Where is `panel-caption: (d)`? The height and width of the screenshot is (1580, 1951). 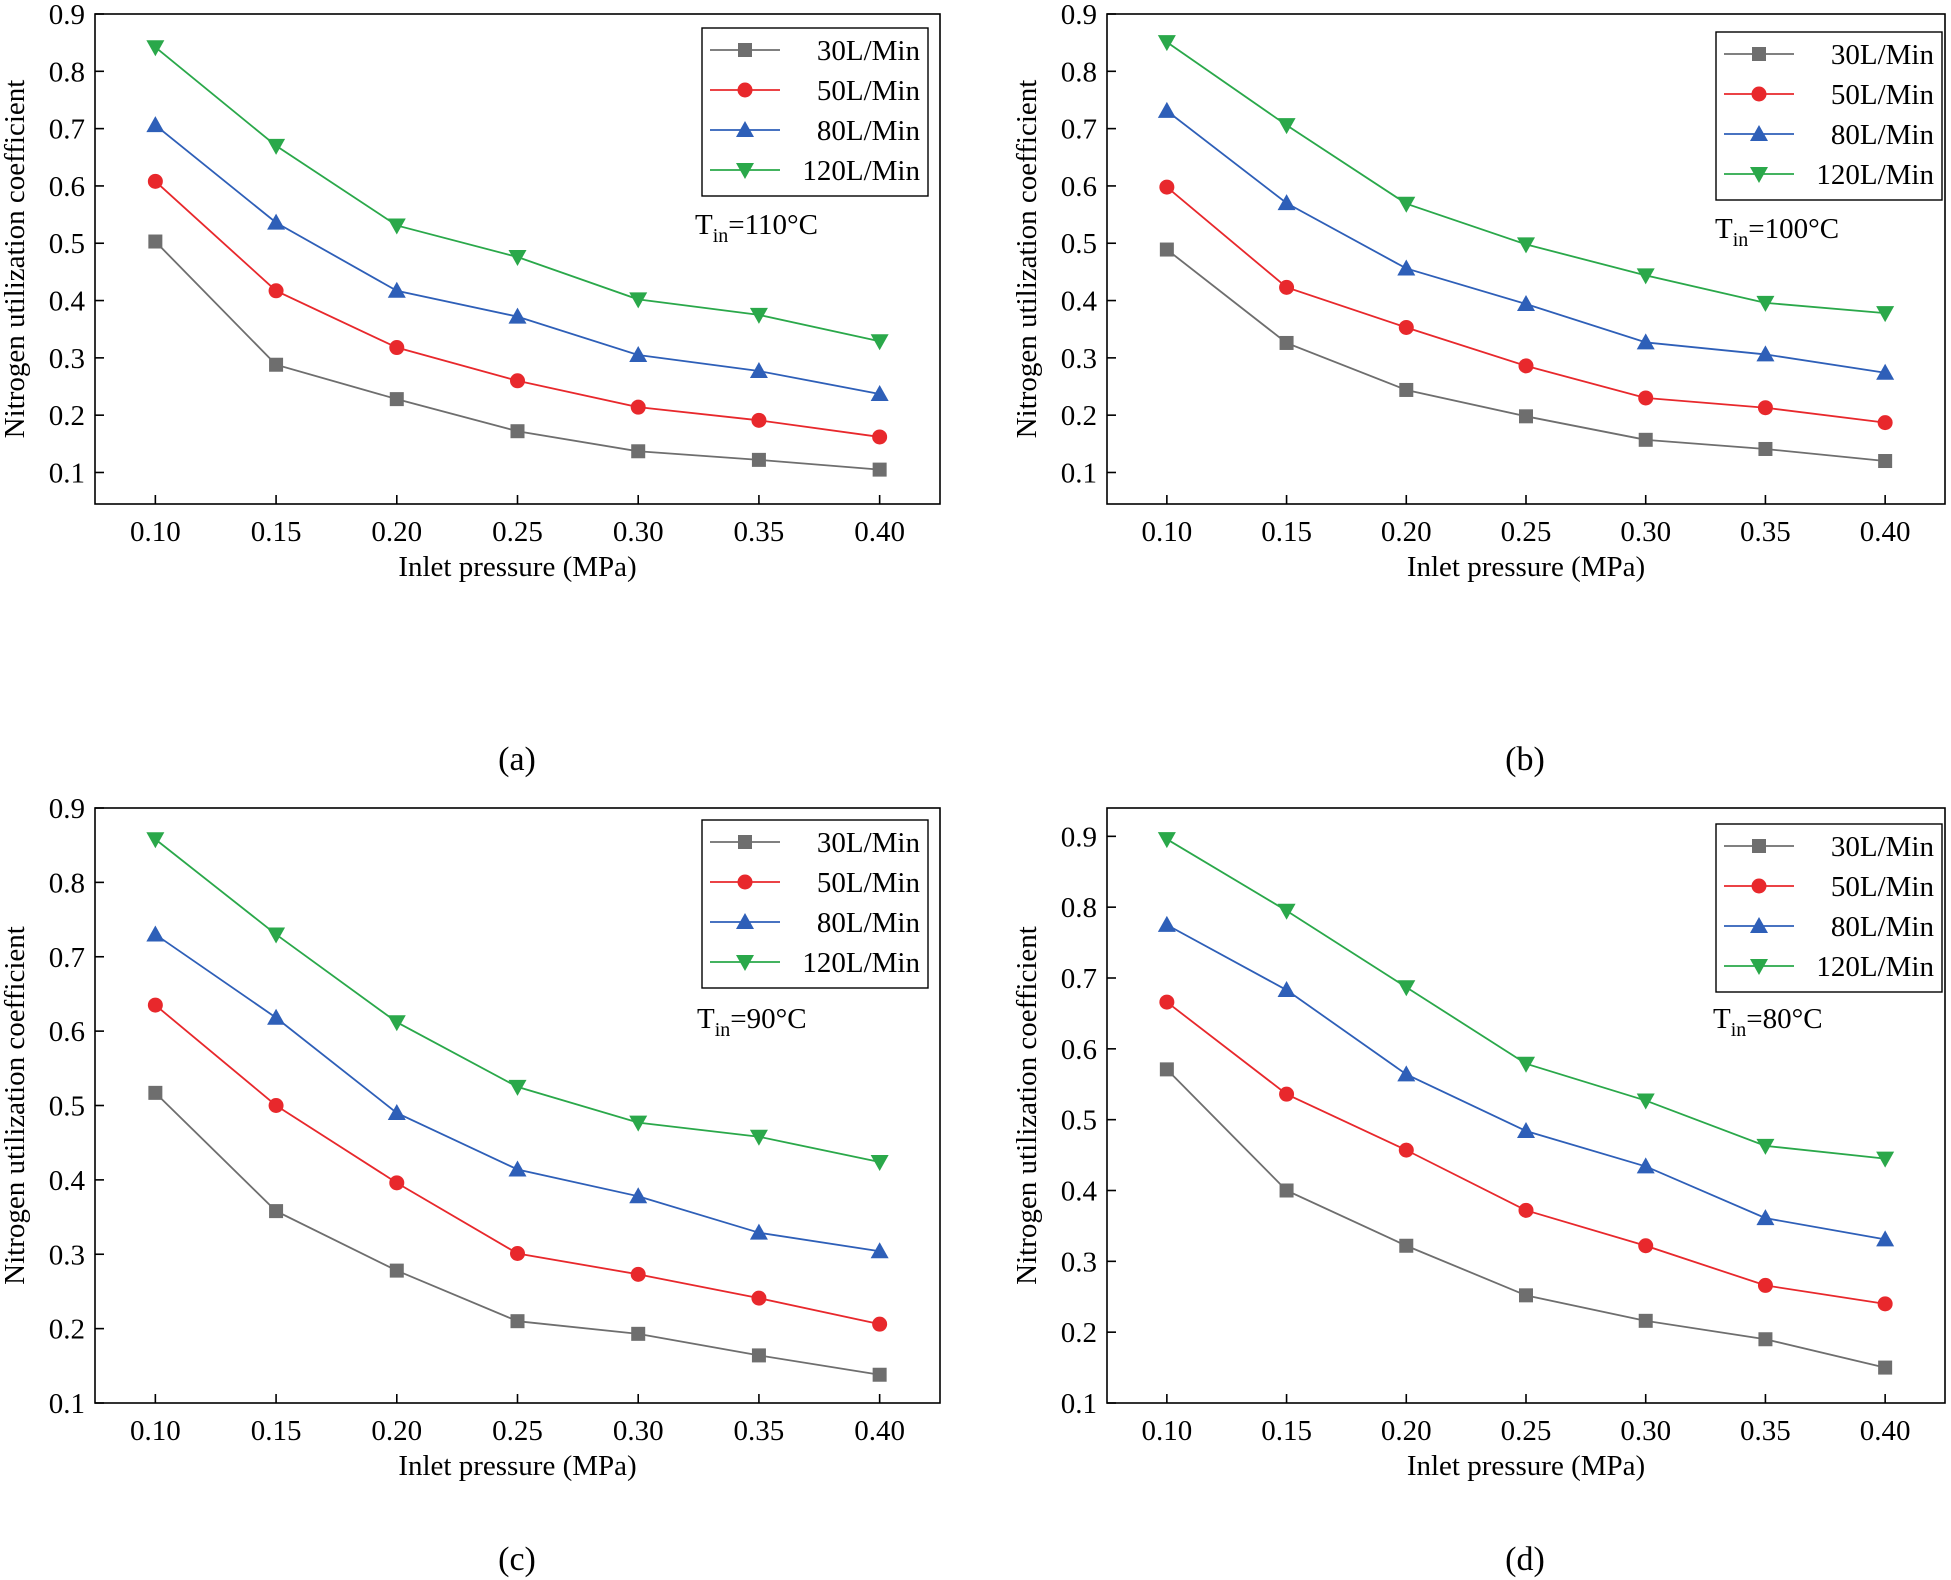
panel-caption: (d) is located at coordinates (1525, 1559).